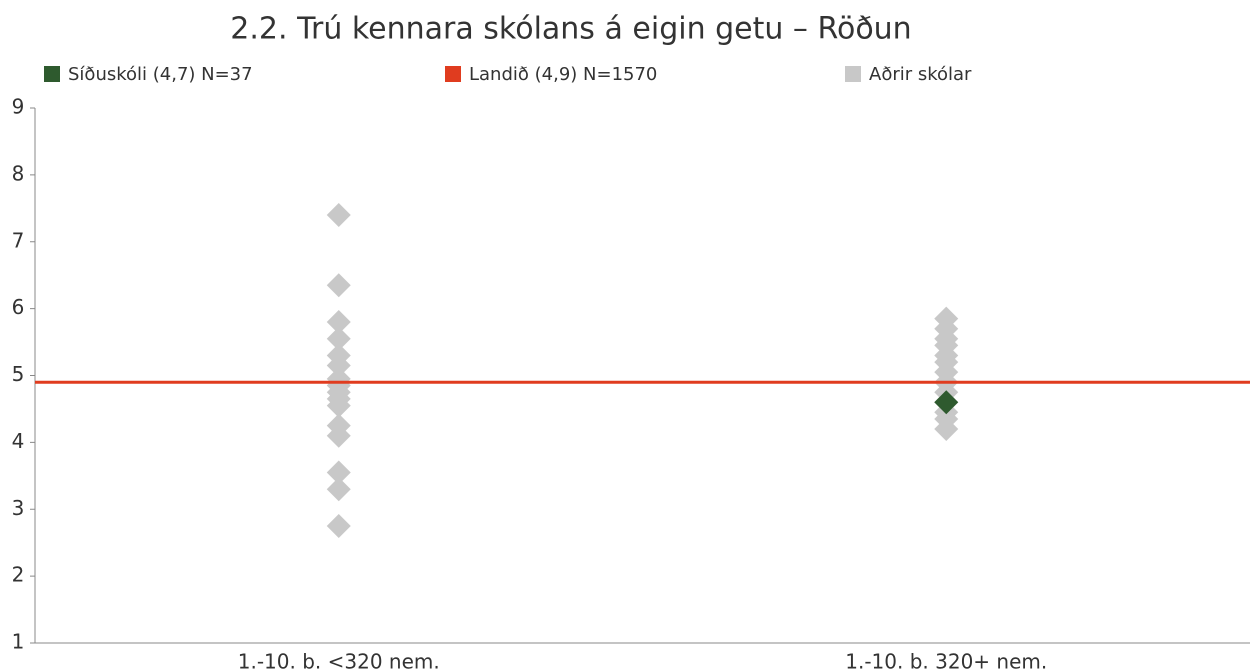 The image size is (1258, 671). I want to click on y-tick-label: 1, so click(18, 642).